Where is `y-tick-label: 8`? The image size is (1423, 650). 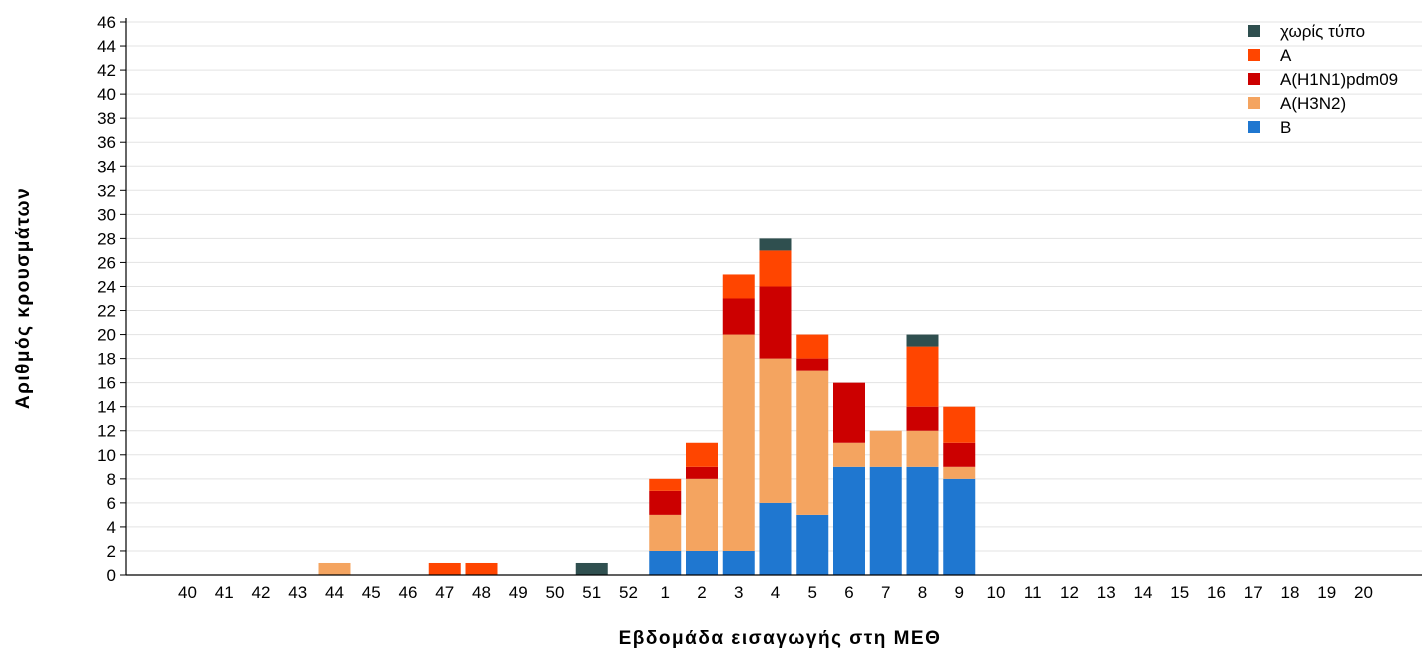 y-tick-label: 8 is located at coordinates (111, 479).